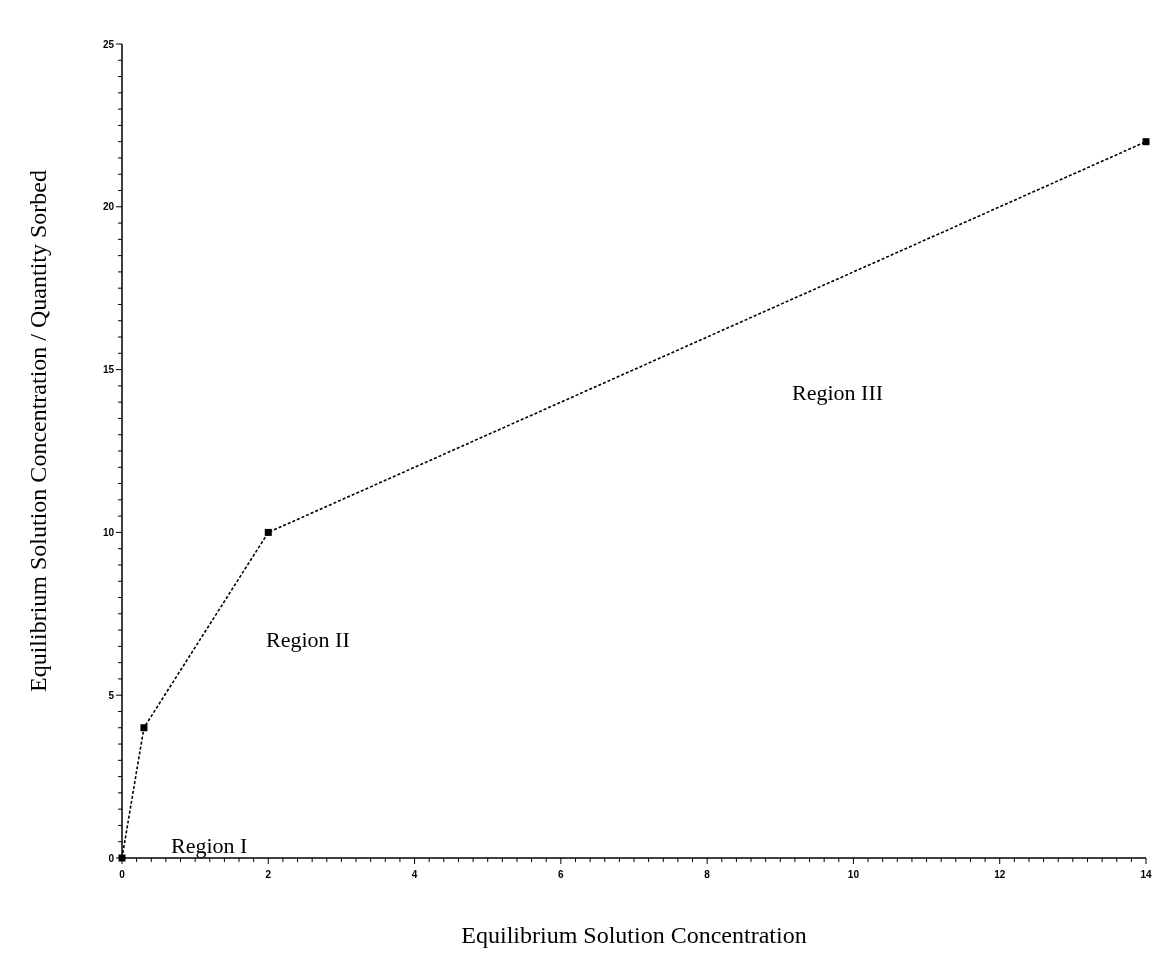  What do you see at coordinates (1000, 874) in the screenshot?
I see `x-tick-label: 12` at bounding box center [1000, 874].